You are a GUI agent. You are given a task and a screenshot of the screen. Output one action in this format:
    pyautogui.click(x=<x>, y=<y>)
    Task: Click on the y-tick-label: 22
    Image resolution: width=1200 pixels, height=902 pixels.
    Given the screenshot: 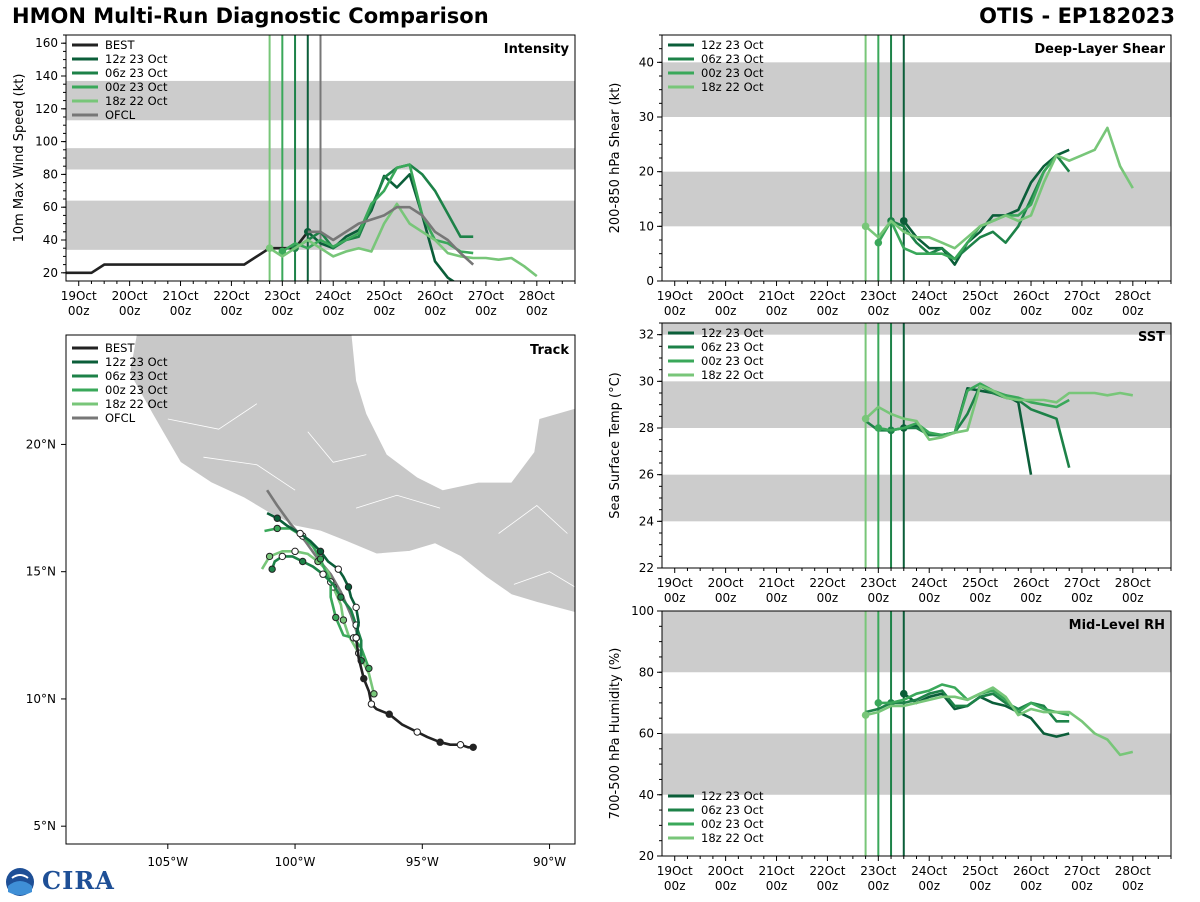 What is the action you would take?
    pyautogui.click(x=646, y=568)
    